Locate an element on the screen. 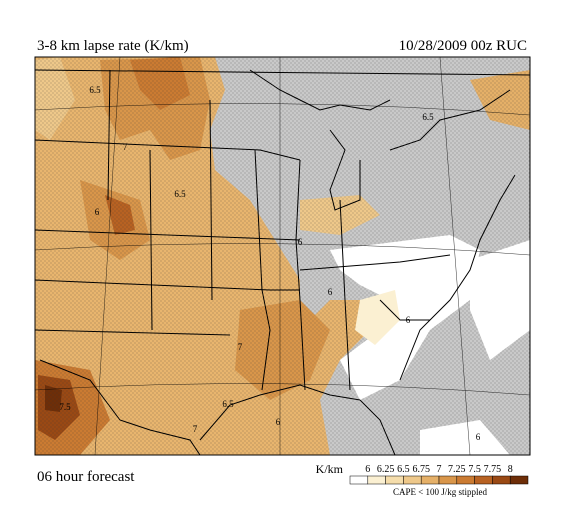  colorbar-label: 6.25 is located at coordinates (386, 469).